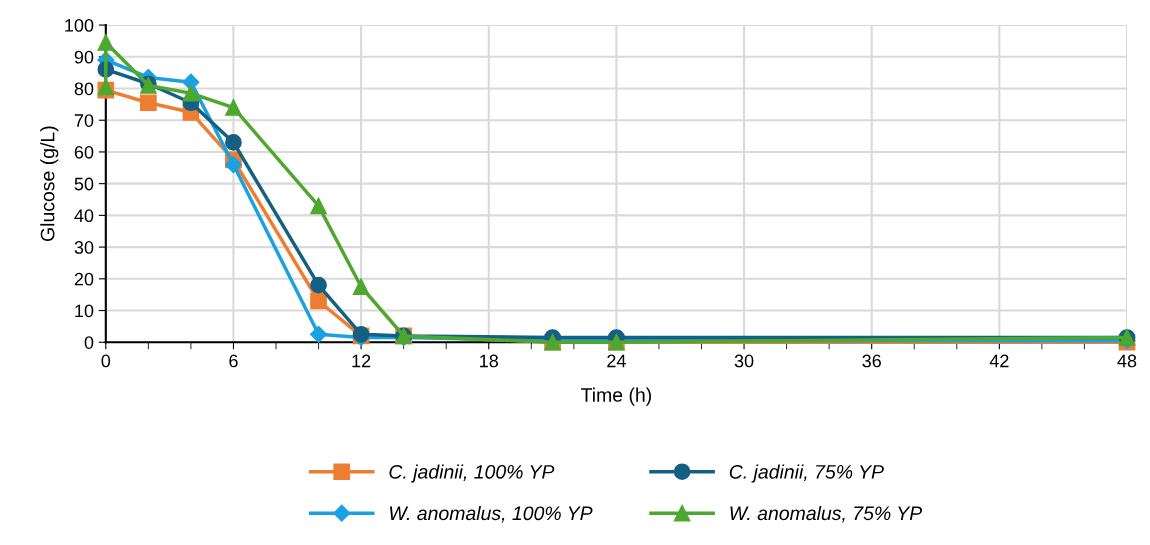 This screenshot has height=545, width=1150. What do you see at coordinates (84, 89) in the screenshot?
I see `y-tick-label: 80` at bounding box center [84, 89].